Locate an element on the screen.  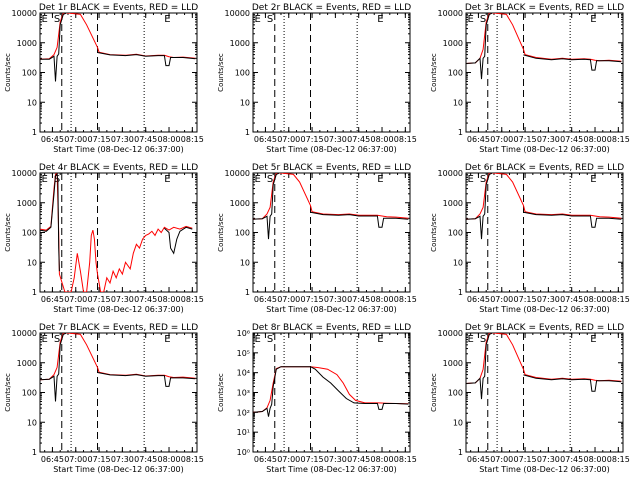
panel-title: Det 4r BLACK = Events, RED = LLD is located at coordinates (118, 168).